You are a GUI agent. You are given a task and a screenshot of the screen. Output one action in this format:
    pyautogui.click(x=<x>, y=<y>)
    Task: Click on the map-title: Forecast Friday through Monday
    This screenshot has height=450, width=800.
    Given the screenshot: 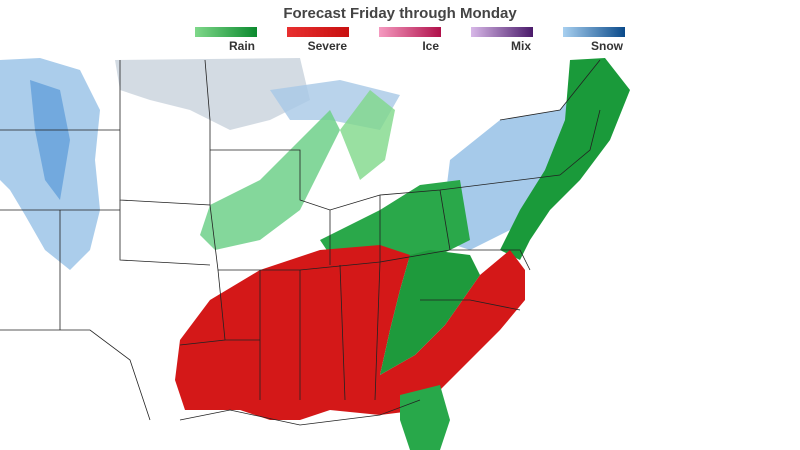 What is the action you would take?
    pyautogui.click(x=400, y=13)
    